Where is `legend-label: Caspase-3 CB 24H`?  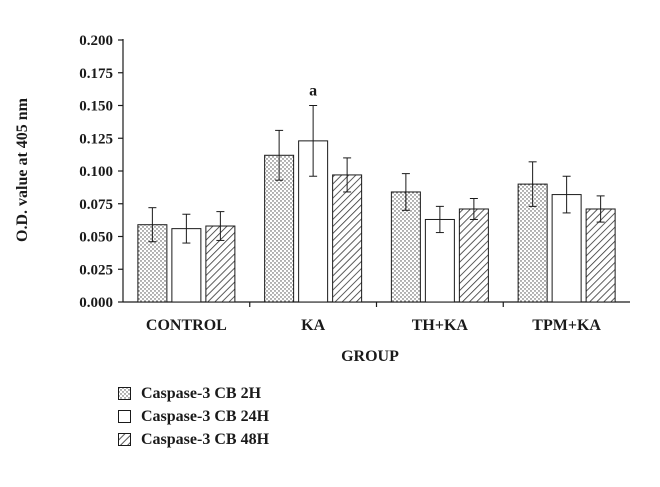
legend-label: Caspase-3 CB 24H is located at coordinates (205, 416).